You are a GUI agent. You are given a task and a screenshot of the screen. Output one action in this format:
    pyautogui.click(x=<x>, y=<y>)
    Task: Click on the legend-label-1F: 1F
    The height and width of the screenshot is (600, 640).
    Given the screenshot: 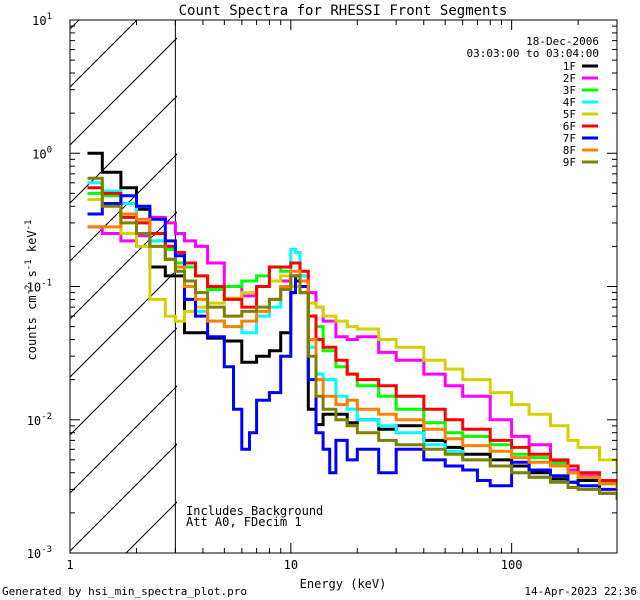 What is the action you would take?
    pyautogui.click(x=569, y=66)
    